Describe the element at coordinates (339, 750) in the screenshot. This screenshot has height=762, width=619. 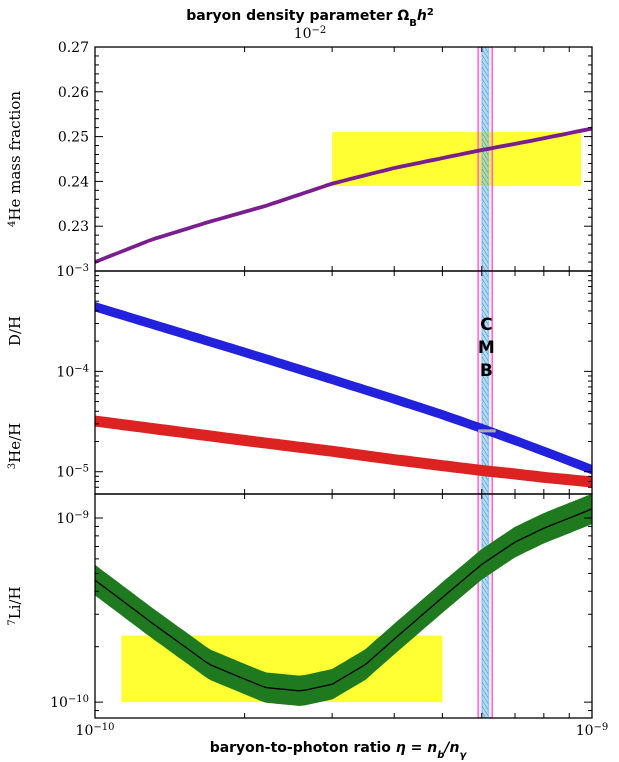
I see `x-axis-title: baryon-to-photon ratio η = nb/nγ` at that location.